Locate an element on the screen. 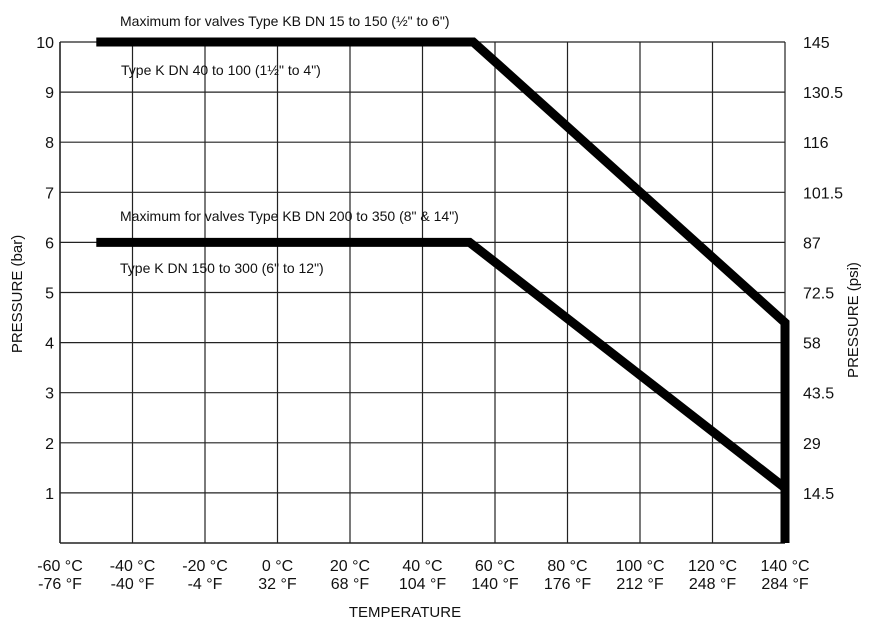 The image size is (871, 628). x-tick-label-celsius: 40 °C is located at coordinates (422, 566).